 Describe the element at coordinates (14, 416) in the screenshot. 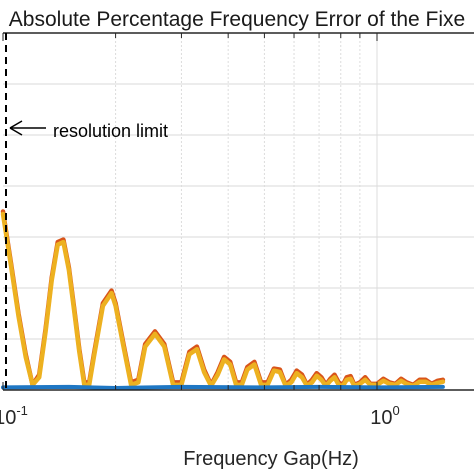

I see `x-tick-label: 10⁻¹` at that location.